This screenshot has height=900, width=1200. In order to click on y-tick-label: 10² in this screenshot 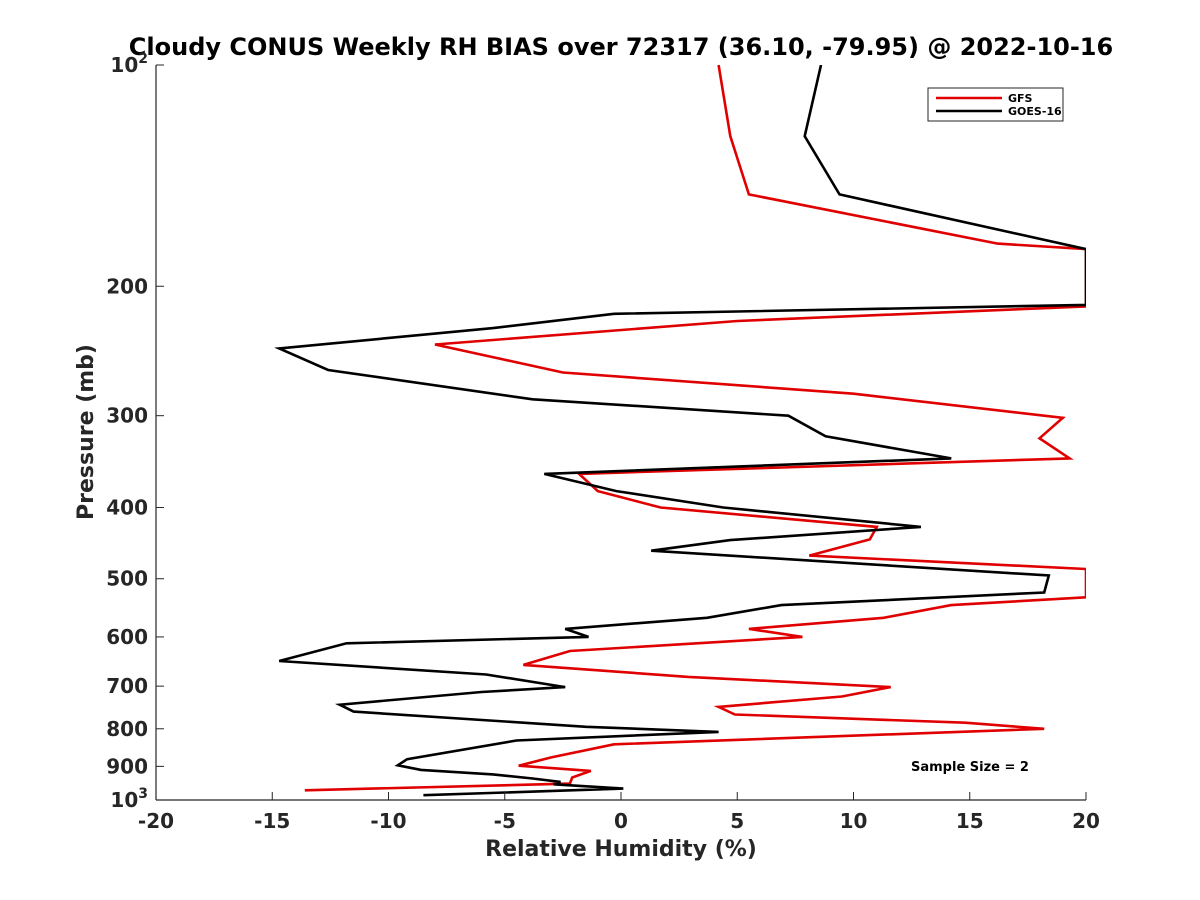, I will do `click(129, 64)`.